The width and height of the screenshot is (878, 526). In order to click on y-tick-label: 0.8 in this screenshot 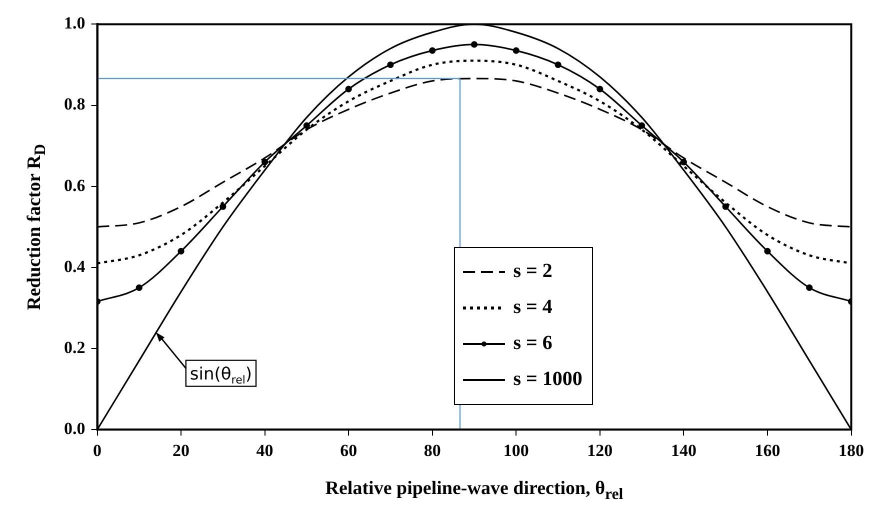, I will do `click(75, 104)`.